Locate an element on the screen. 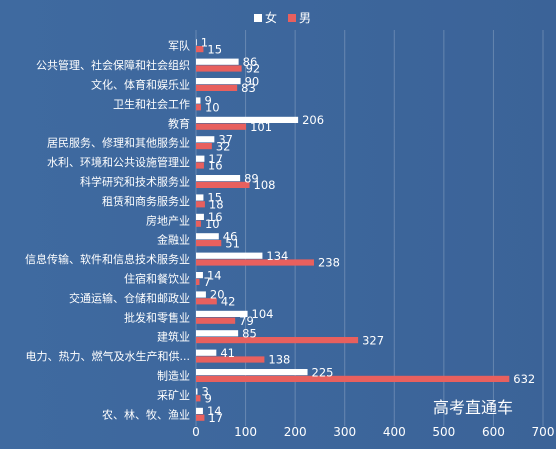  data-label: 42 is located at coordinates (228, 302).